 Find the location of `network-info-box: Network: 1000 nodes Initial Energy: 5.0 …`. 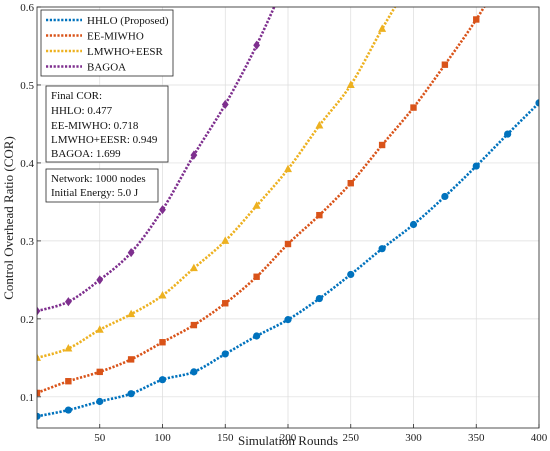

network-info-box: Network: 1000 nodes Initial Energy: 5.0 … is located at coordinates (102, 185).